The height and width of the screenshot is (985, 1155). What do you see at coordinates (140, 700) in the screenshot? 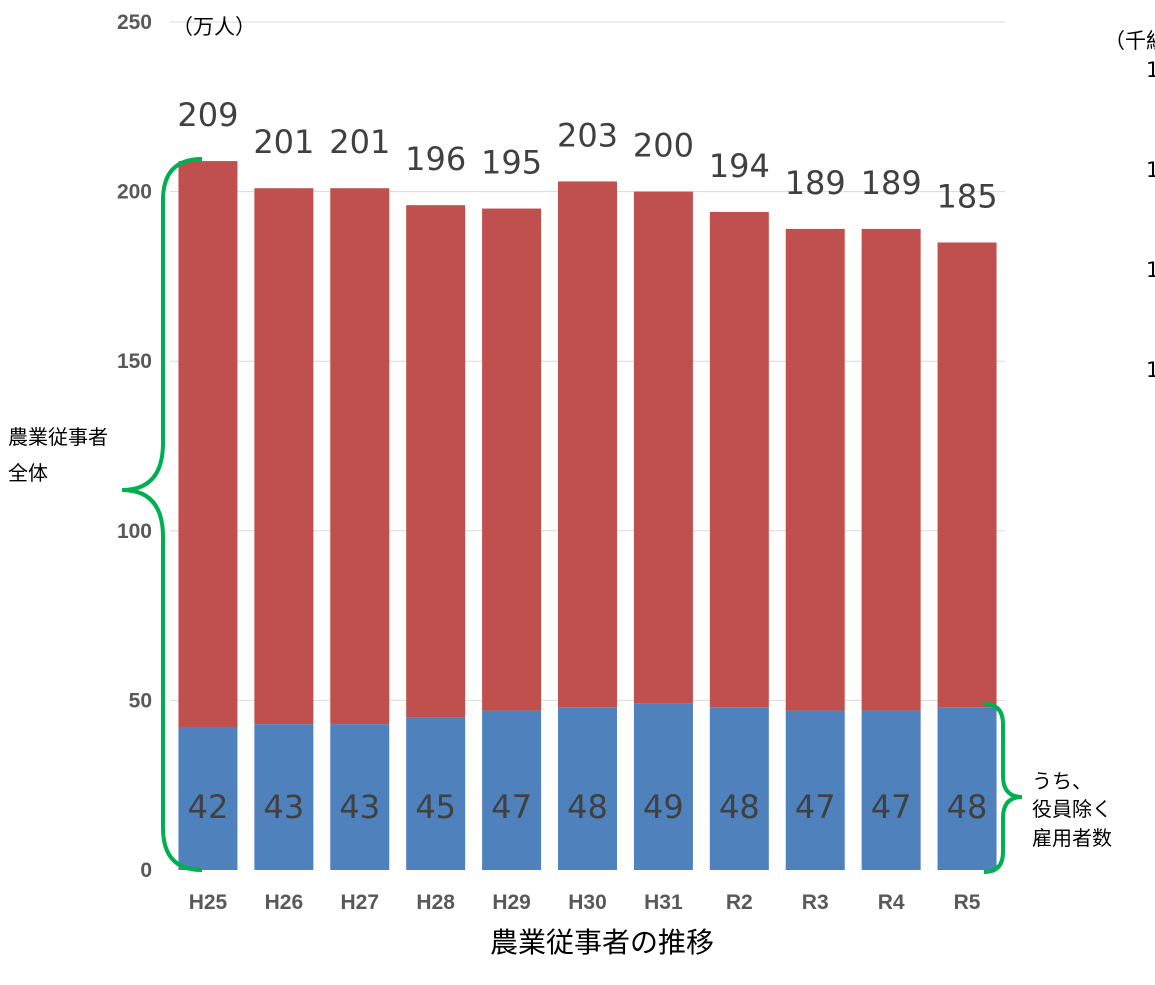
I see `y-tick-label: 50` at bounding box center [140, 700].